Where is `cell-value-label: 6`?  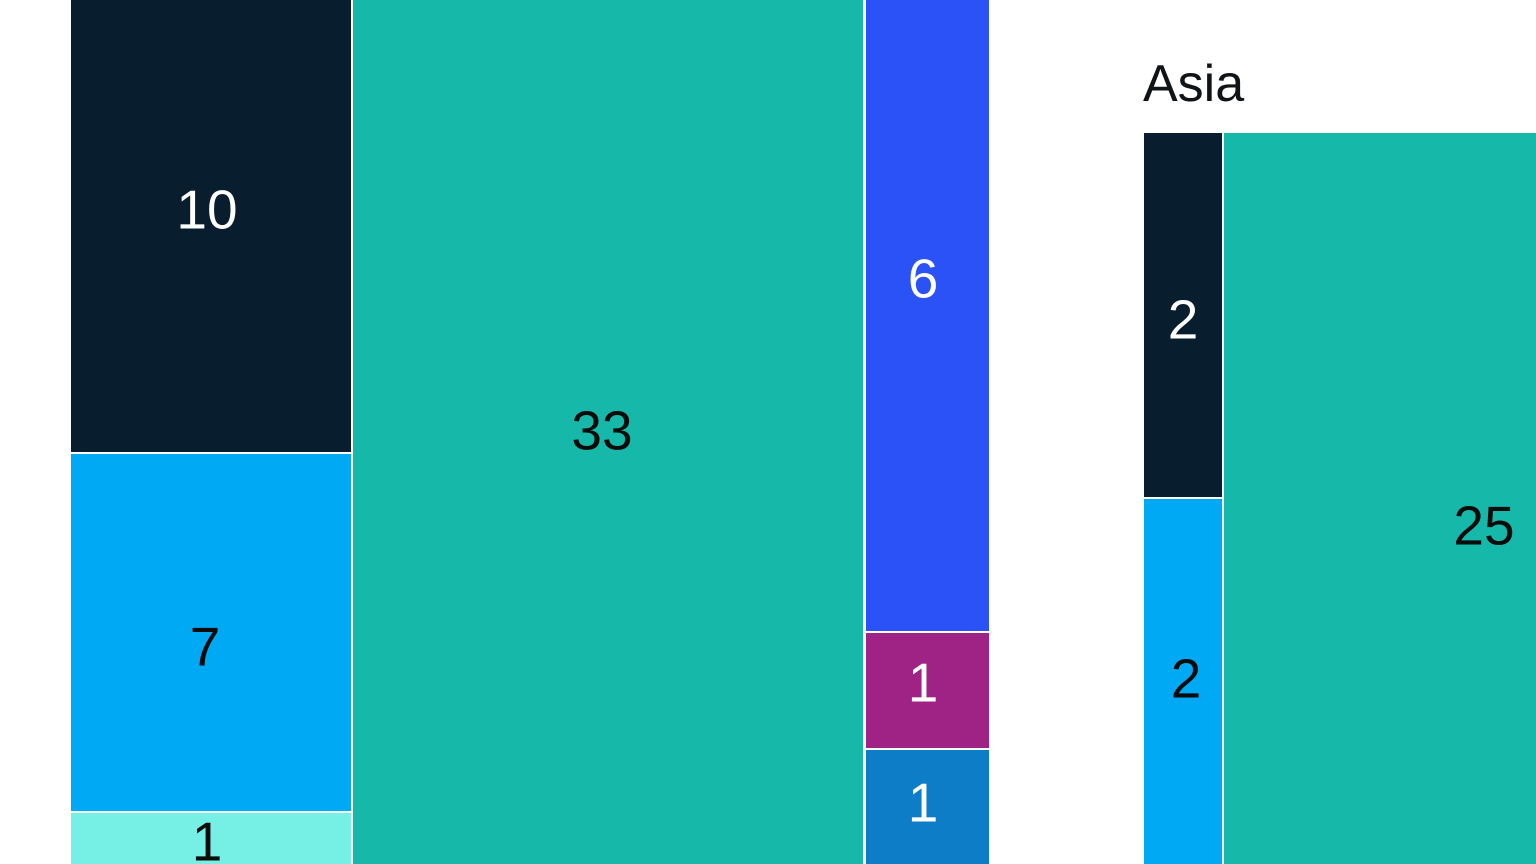 cell-value-label: 6 is located at coordinates (923, 278).